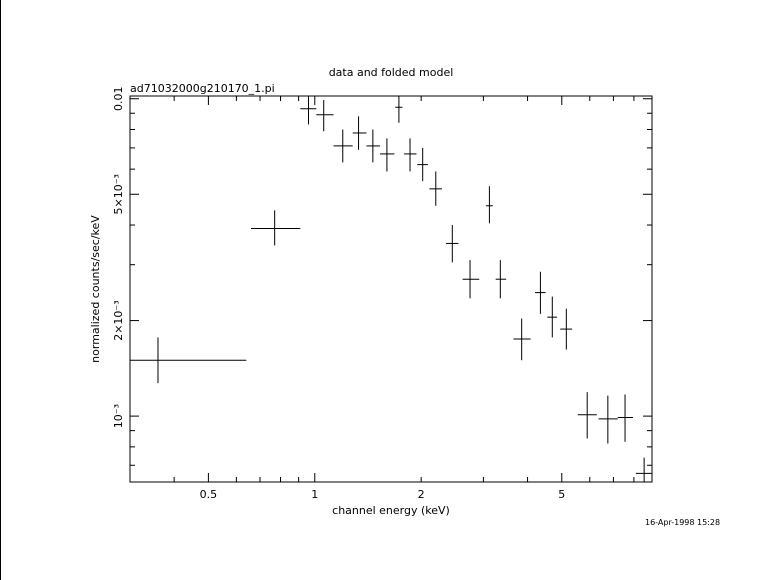 The height and width of the screenshot is (580, 781). Describe the element at coordinates (118, 320) in the screenshot. I see `y-tick-label: 2×10⁻³` at that location.